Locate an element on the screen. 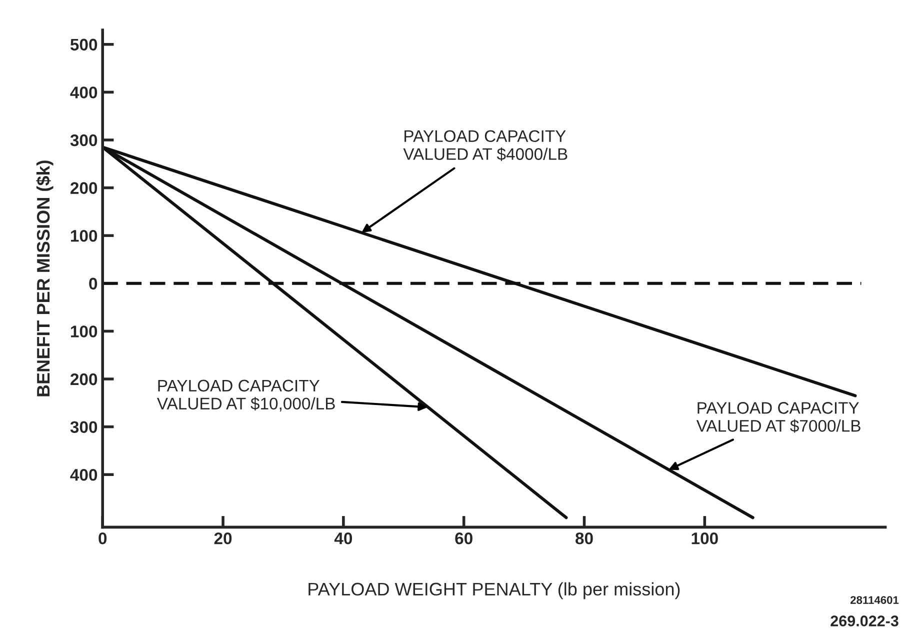 Image resolution: width=908 pixels, height=639 pixels. text: 269.022-3 is located at coordinates (864, 621).